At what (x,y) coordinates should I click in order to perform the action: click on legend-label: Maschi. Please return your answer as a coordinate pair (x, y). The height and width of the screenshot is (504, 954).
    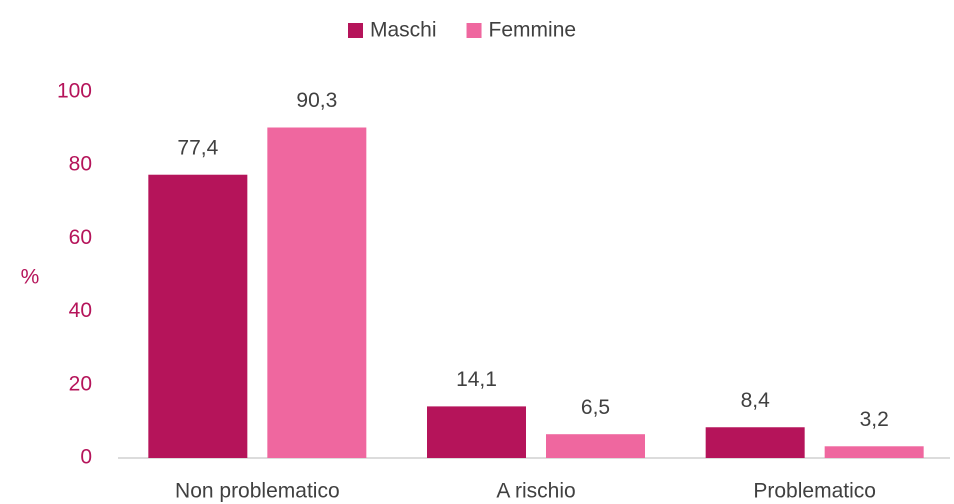
    Looking at the image, I should click on (403, 30).